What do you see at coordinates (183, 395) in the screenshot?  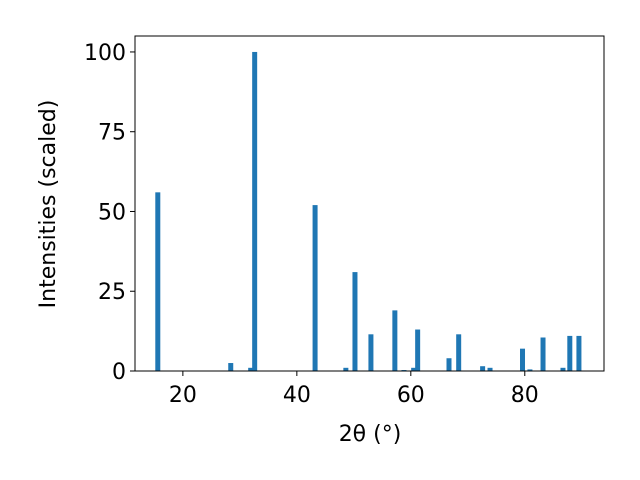 I see `x-tick-label: 20` at bounding box center [183, 395].